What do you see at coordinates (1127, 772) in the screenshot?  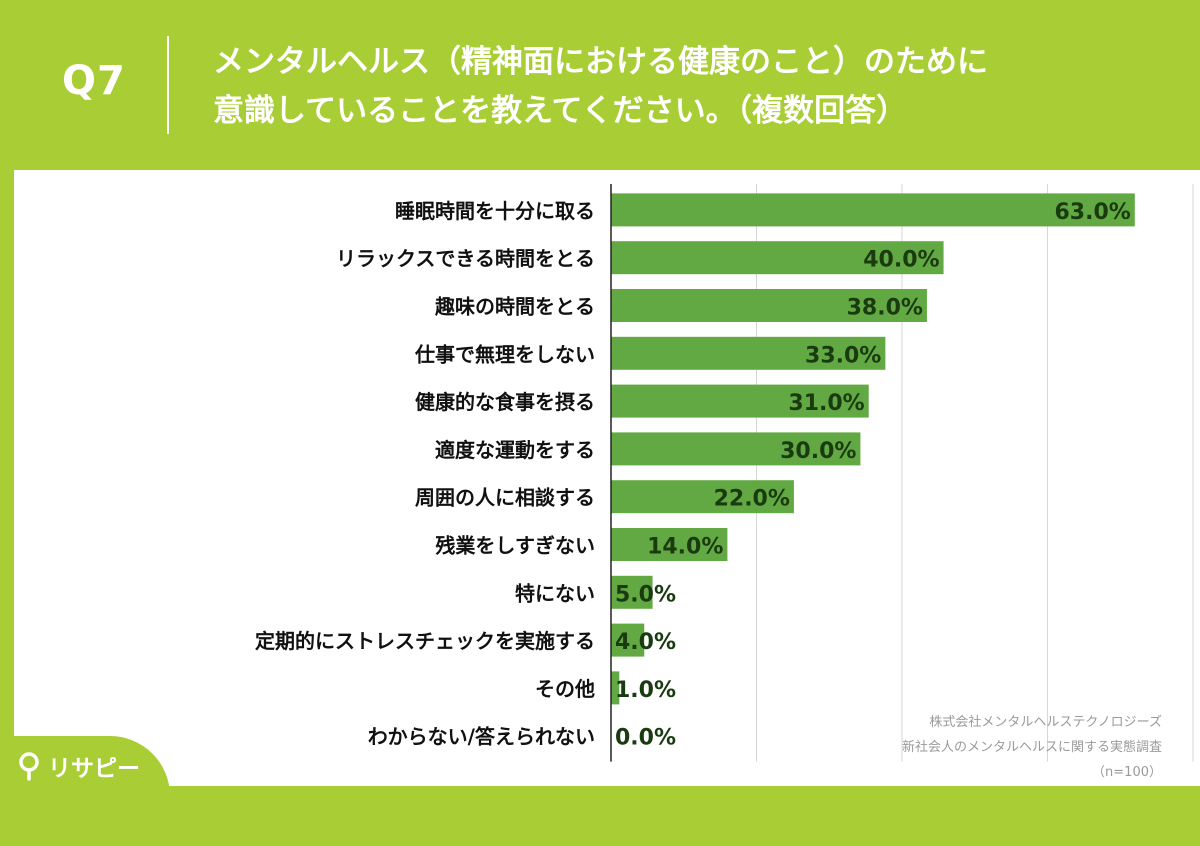 I see `source-sample-size: （n=100）` at bounding box center [1127, 772].